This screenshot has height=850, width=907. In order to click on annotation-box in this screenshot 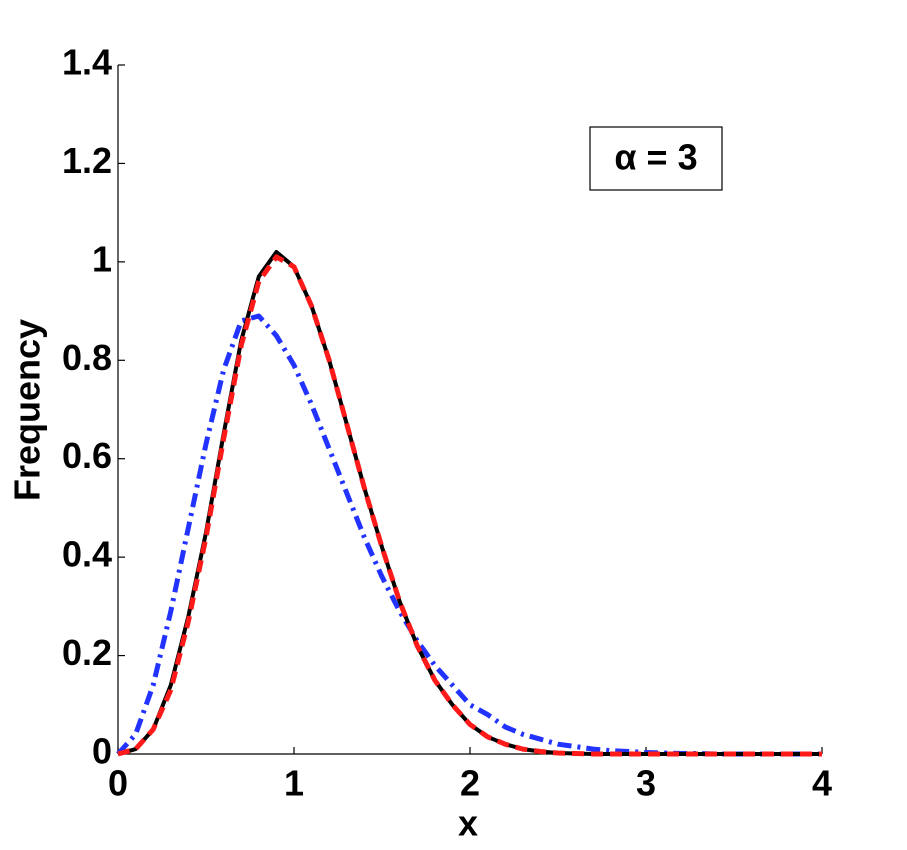, I will do `click(656, 158)`.